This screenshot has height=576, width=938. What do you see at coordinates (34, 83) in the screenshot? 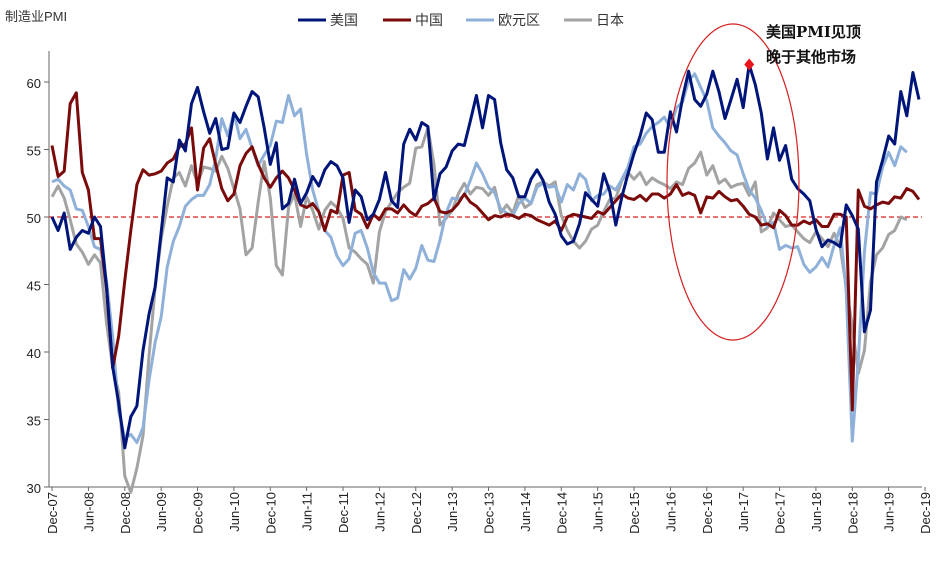
I see `y-tick-label: 60` at bounding box center [34, 83].